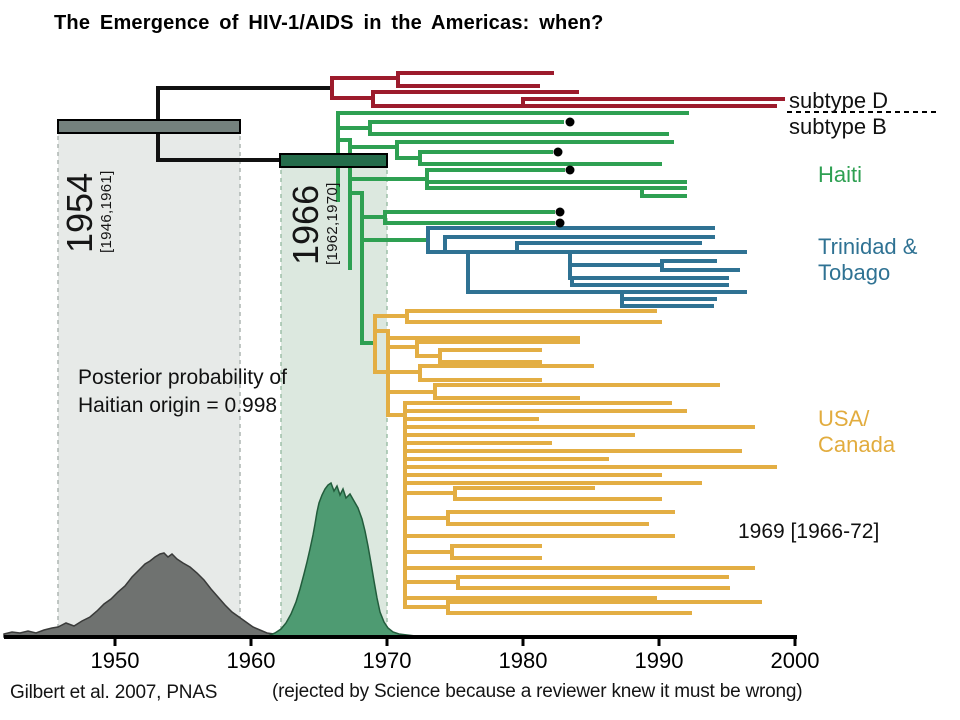 This screenshot has height=720, width=960. Describe the element at coordinates (79, 212) in the screenshot. I see `node-1954-year: 1954` at that location.